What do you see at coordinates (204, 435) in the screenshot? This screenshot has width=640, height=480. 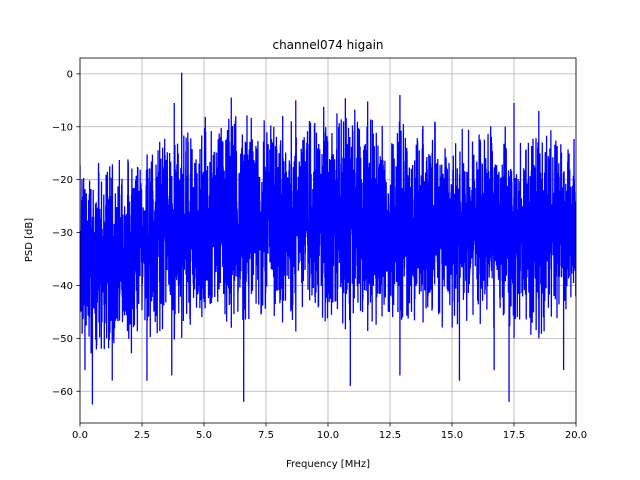 I see `x-tick-label: 5.0` at bounding box center [204, 435].